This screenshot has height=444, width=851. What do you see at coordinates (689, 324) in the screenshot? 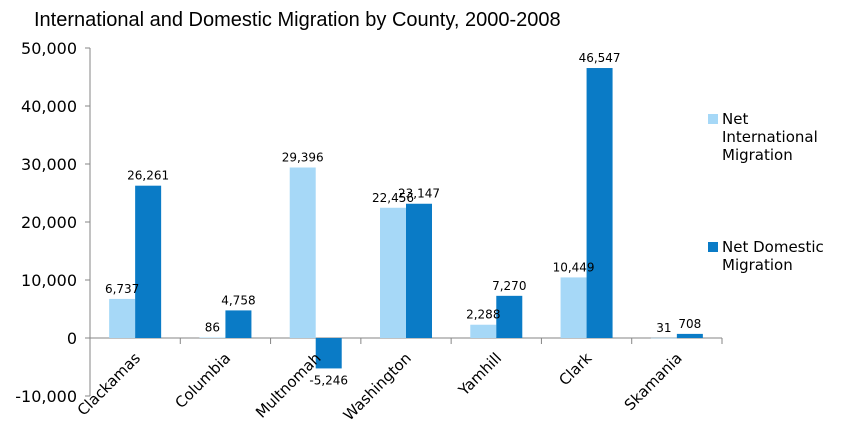
I see `data-label: 708` at bounding box center [689, 324].